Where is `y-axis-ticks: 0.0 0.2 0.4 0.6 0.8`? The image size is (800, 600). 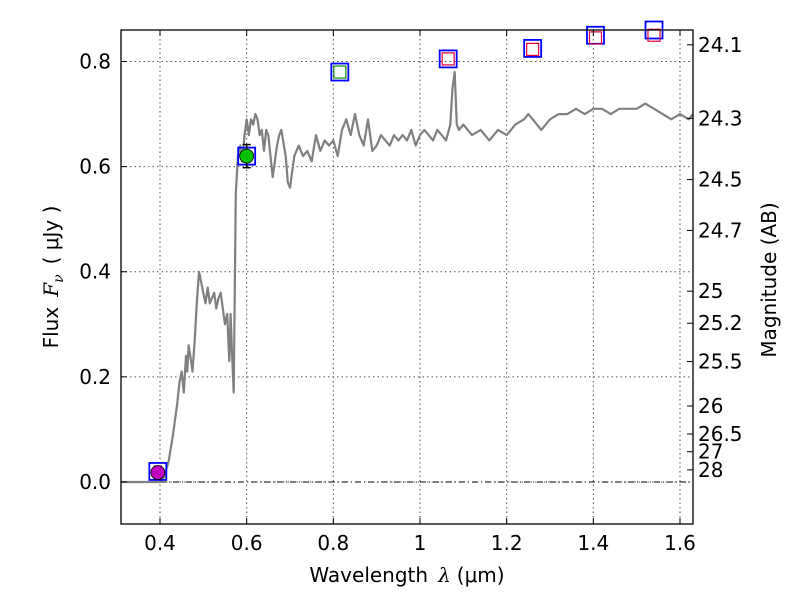
y-axis-ticks: 0.0 0.2 0.4 0.6 0.8 is located at coordinates (103, 272).